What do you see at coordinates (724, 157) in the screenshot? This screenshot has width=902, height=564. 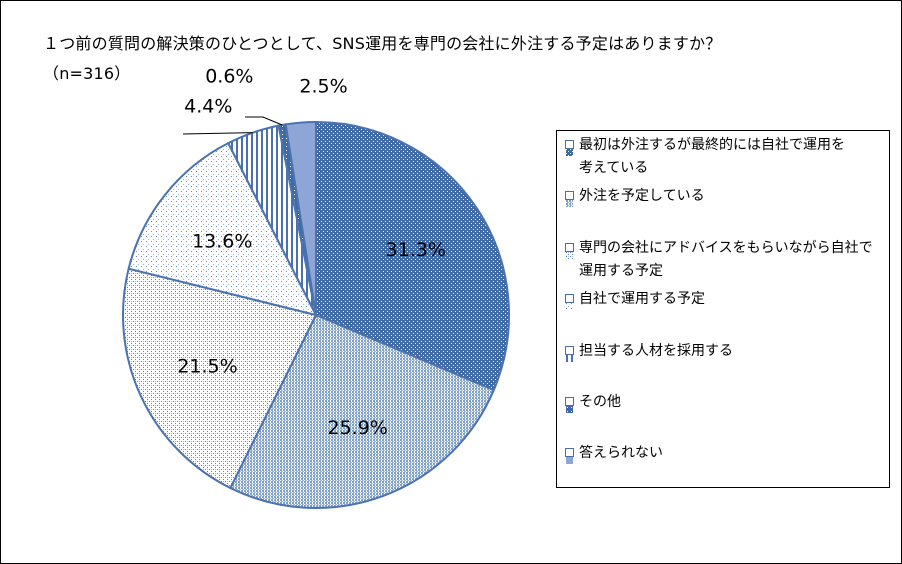 I see `legend-item-1: 最初は外注するが最終的には自社で運用を 考えている` at bounding box center [724, 157].